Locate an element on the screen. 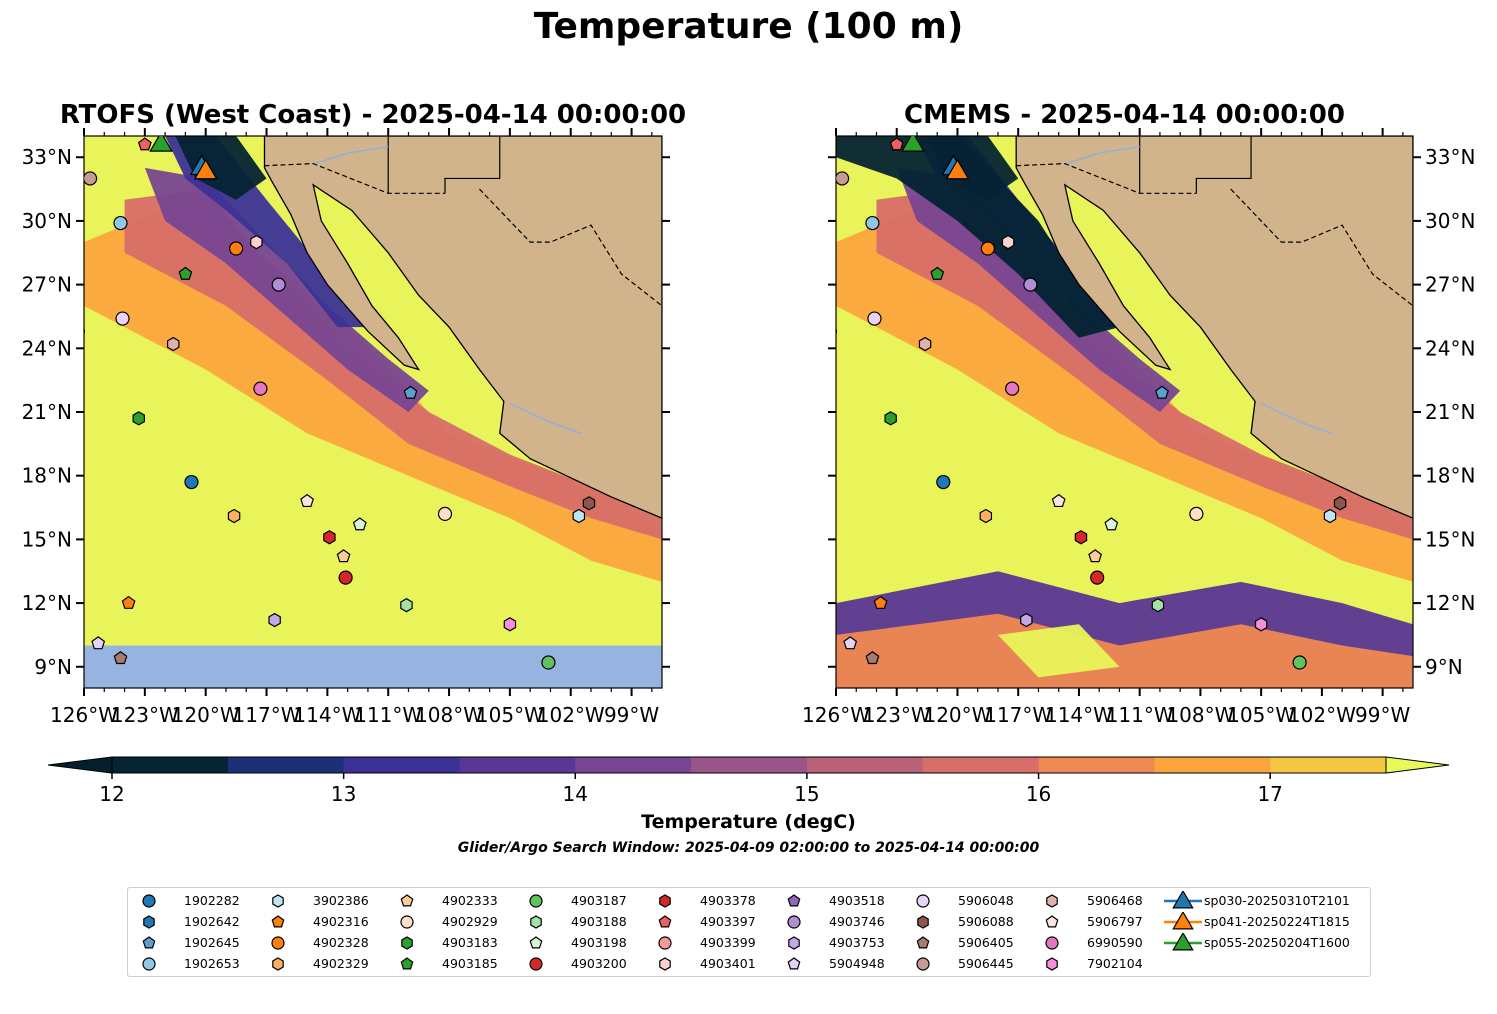 Image resolution: width=1497 pixels, height=1014 pixels. land-mass is located at coordinates (1214, 327).